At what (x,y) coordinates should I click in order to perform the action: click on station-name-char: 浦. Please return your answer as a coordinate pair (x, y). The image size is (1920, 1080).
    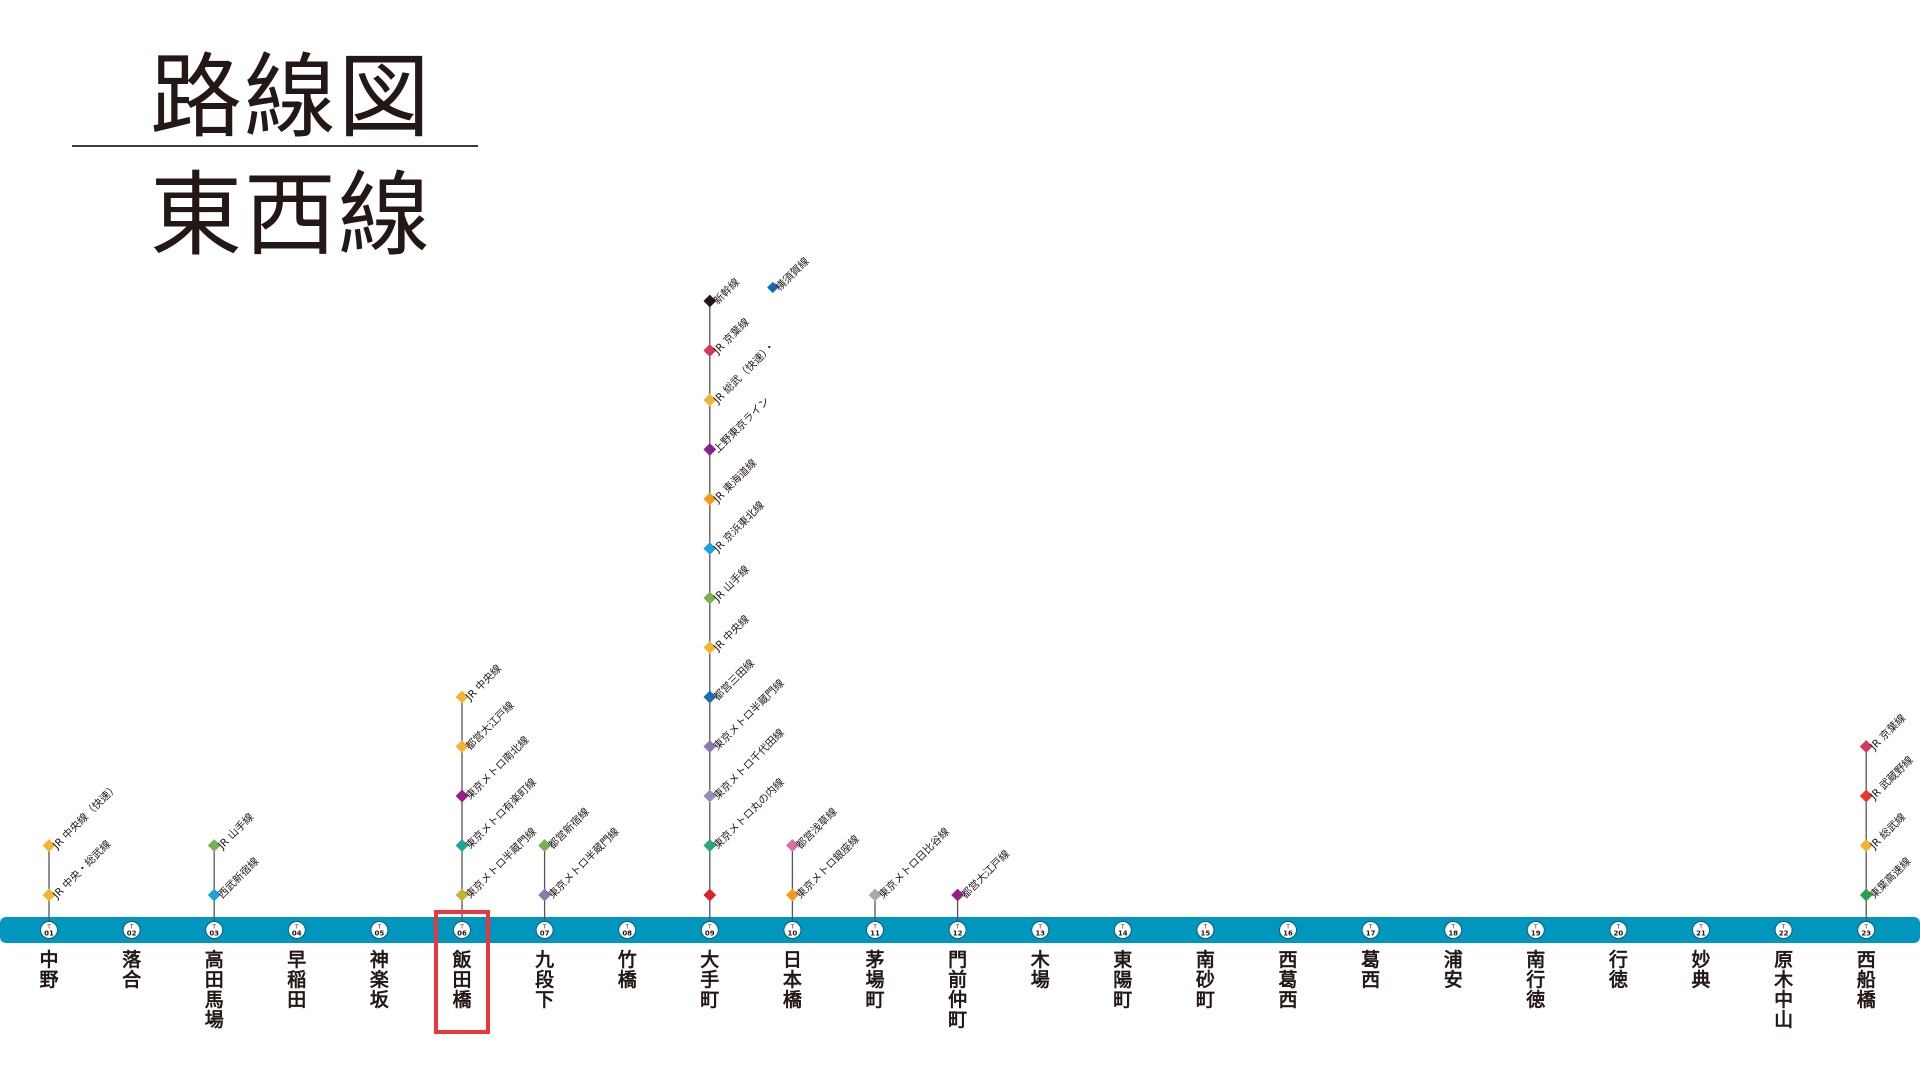
    Looking at the image, I should click on (1453, 959).